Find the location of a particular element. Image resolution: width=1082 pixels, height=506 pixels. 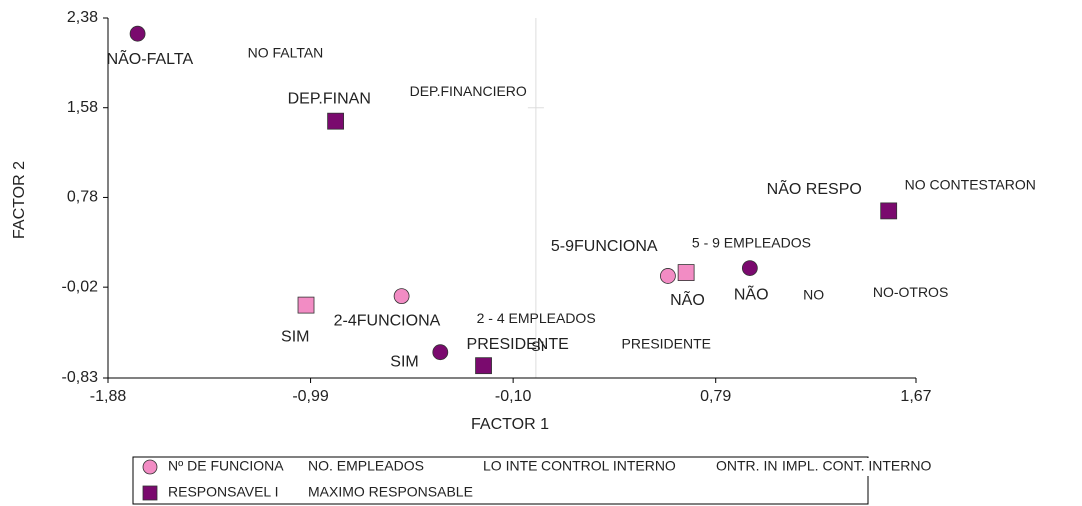

legend-label: NO. EMPLEADOS is located at coordinates (366, 466).